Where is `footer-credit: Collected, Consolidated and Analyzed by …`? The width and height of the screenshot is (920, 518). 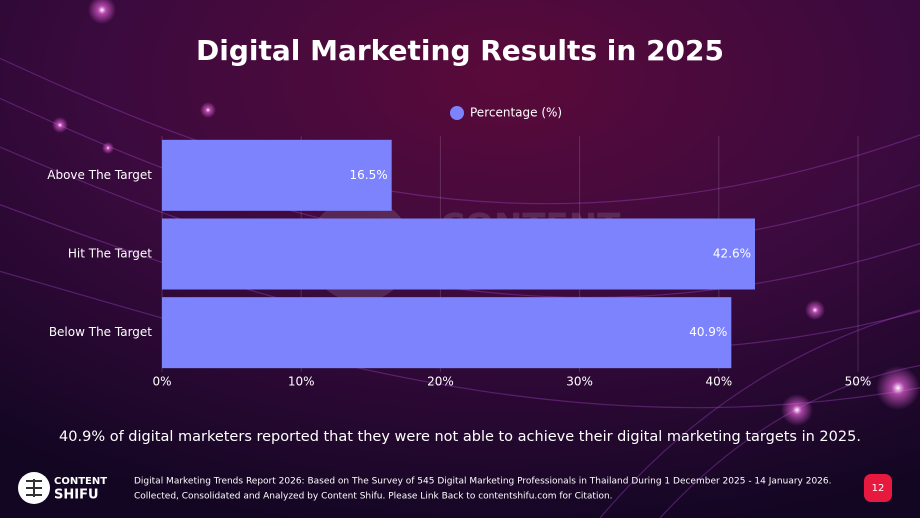
footer-credit: Collected, Consolidated and Analyzed by … is located at coordinates (373, 497).